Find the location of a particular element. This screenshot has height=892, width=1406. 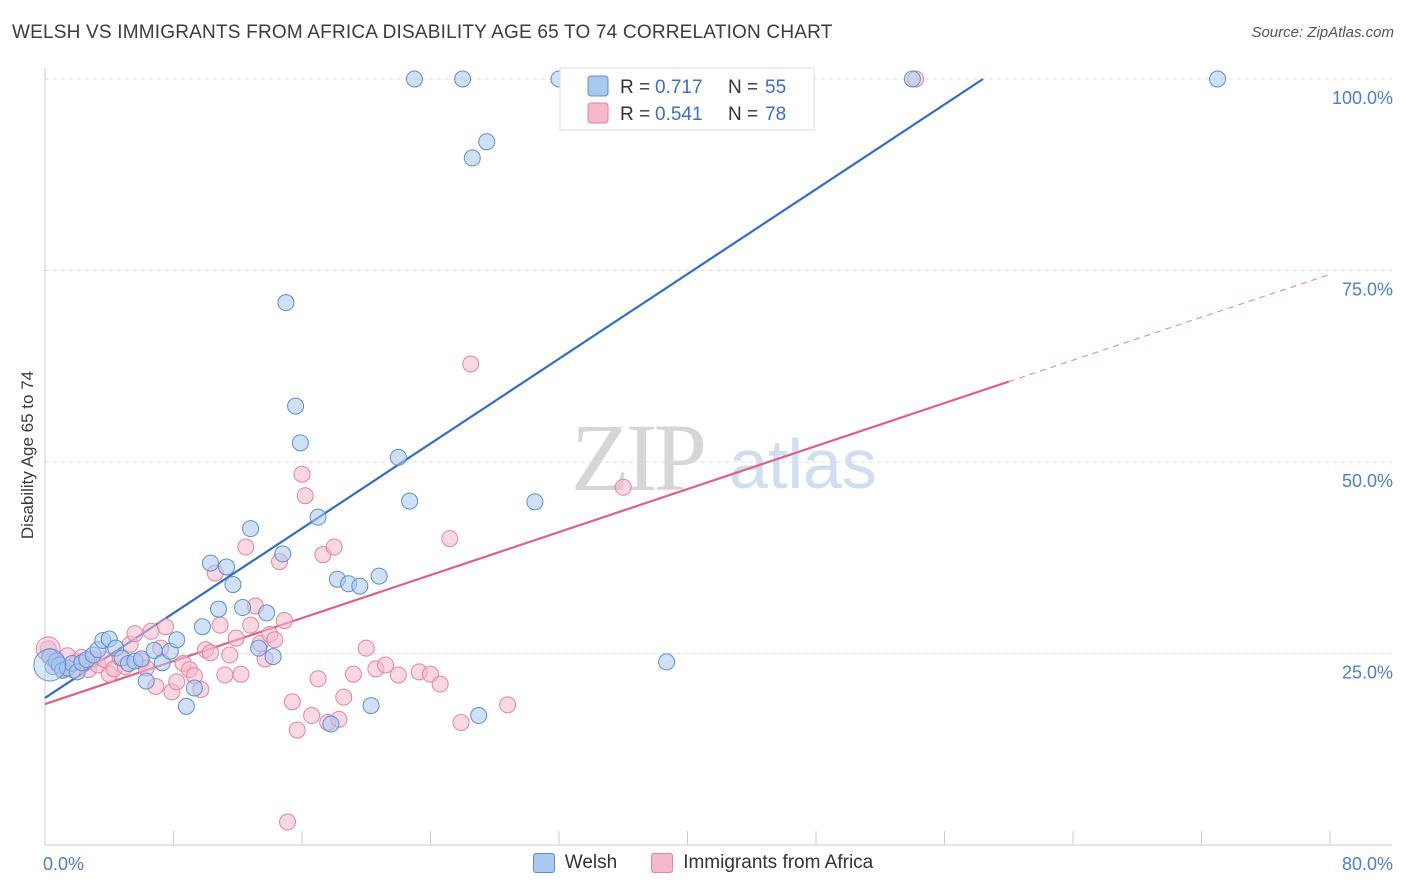

source-label: Source: ZipAtlas.com is located at coordinates (1322, 32).